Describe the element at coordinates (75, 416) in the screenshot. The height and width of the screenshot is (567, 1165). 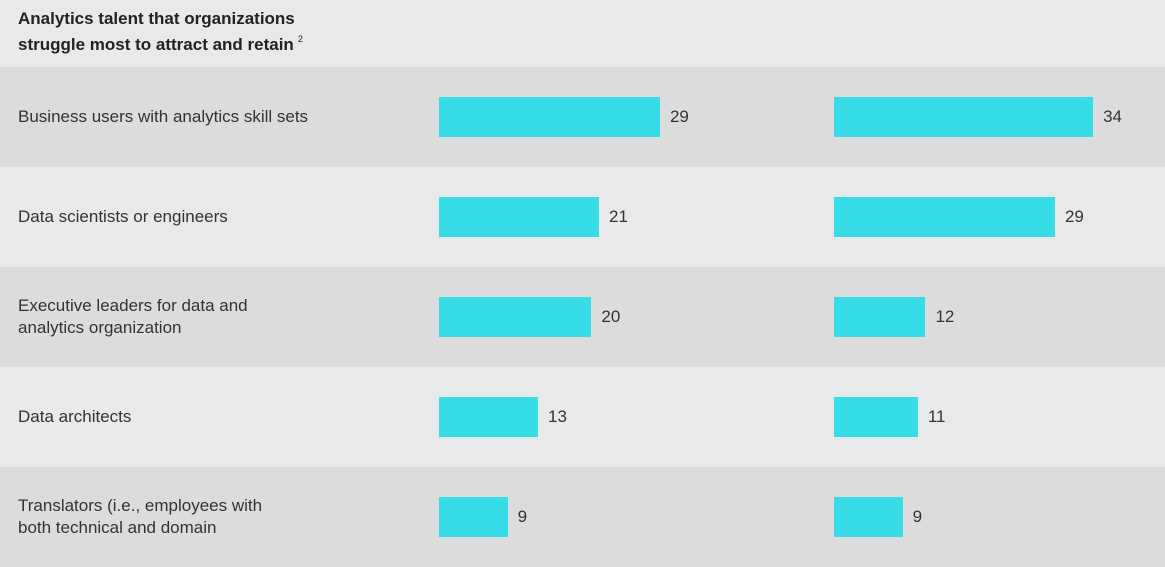
I see `category-label: Data architects` at that location.